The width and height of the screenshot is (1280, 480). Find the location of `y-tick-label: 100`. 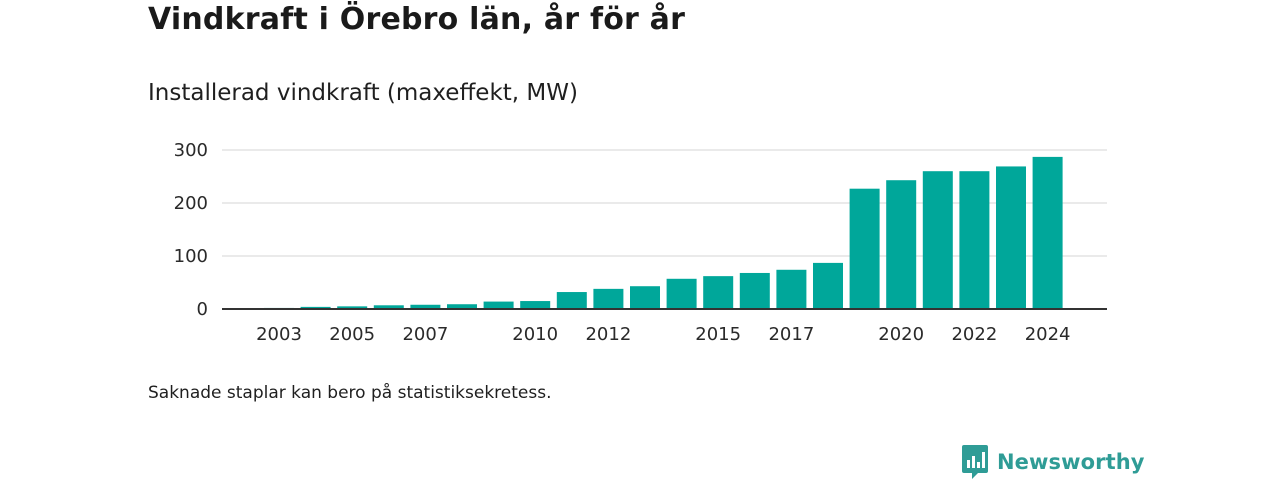

y-tick-label: 100 is located at coordinates (191, 256).